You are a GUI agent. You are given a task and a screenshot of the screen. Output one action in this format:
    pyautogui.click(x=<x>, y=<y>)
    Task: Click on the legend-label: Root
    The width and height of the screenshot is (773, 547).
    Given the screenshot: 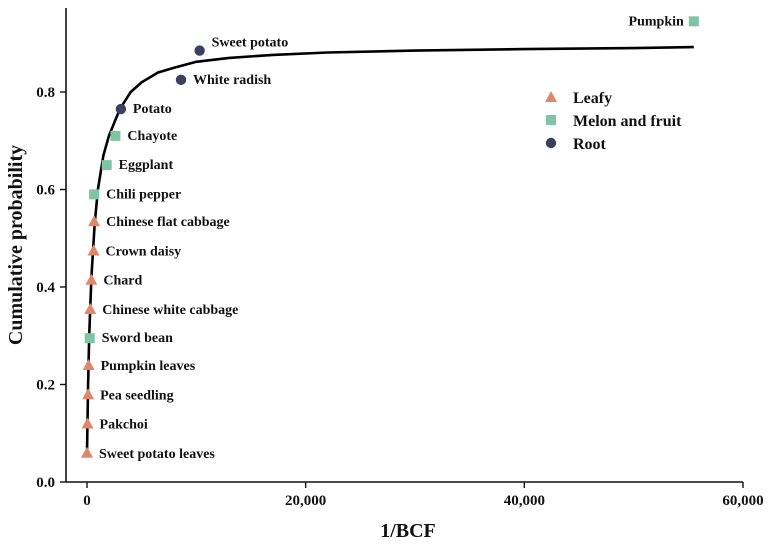 What is the action you would take?
    pyautogui.click(x=590, y=144)
    